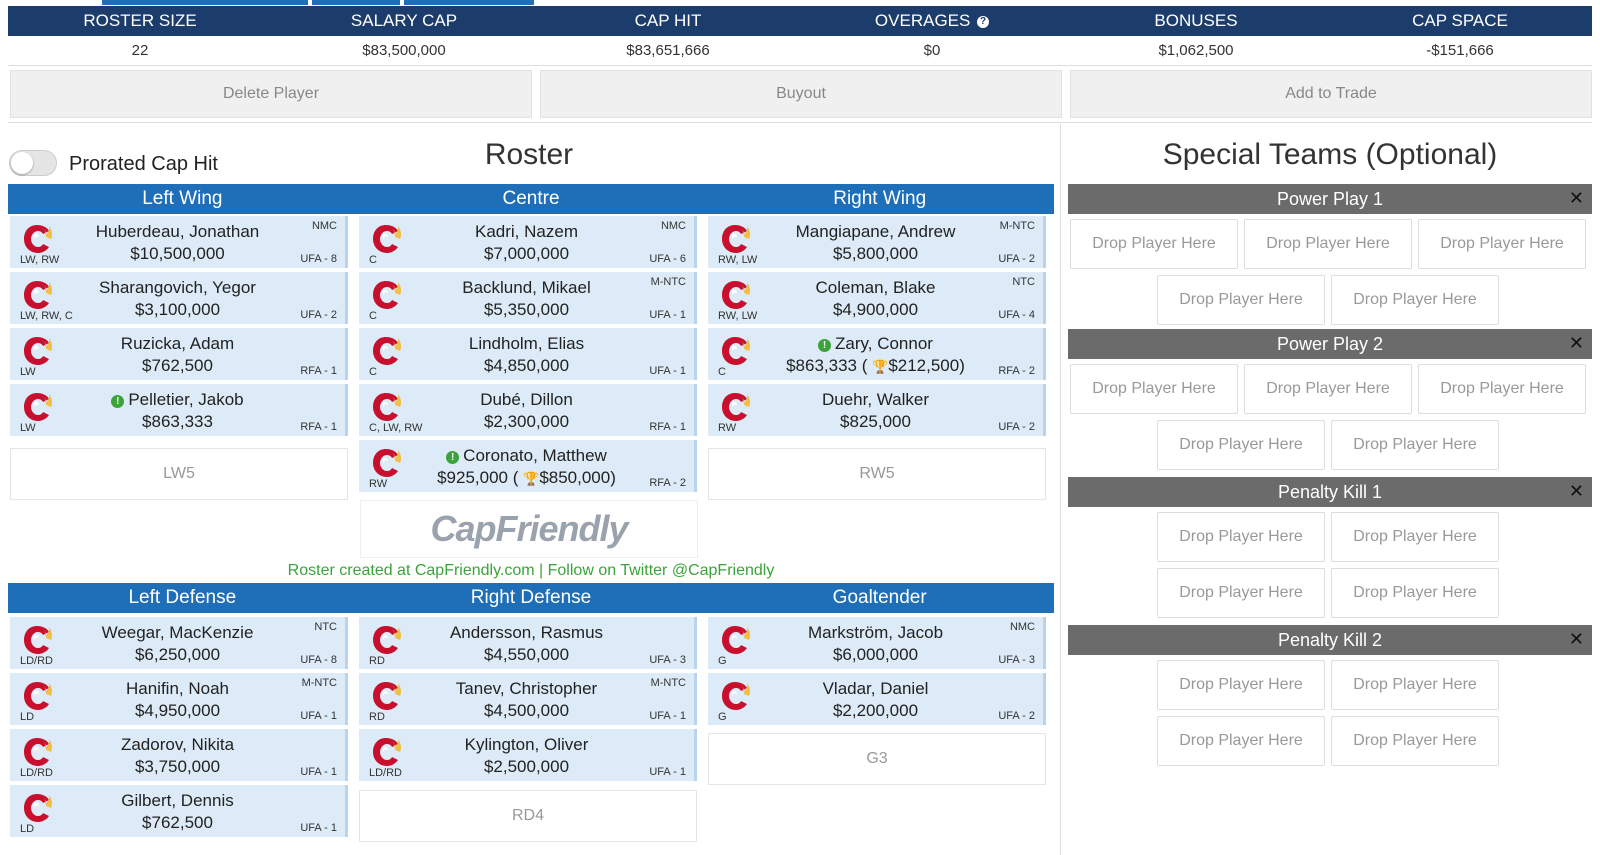 The height and width of the screenshot is (855, 1600). I want to click on player-name: Duehr, Walker, so click(875, 399).